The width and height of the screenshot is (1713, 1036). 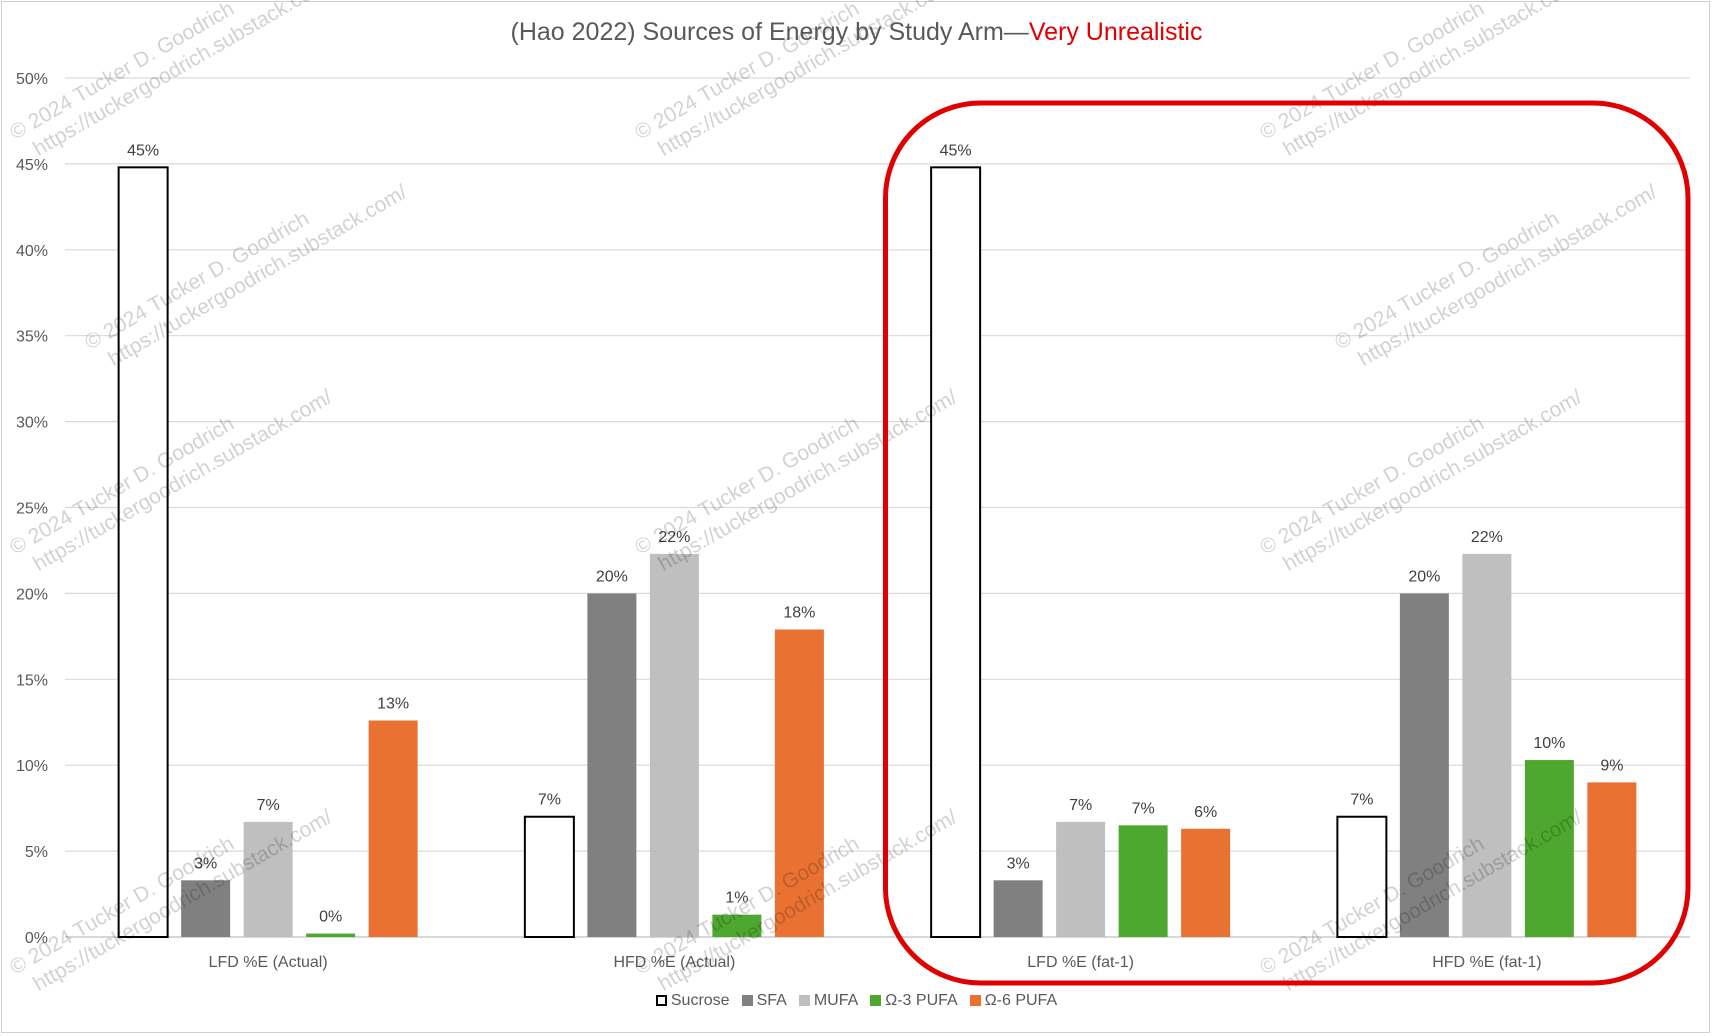 What do you see at coordinates (1080, 962) in the screenshot?
I see `x-tick-label: LFD %E (fat-1)` at bounding box center [1080, 962].